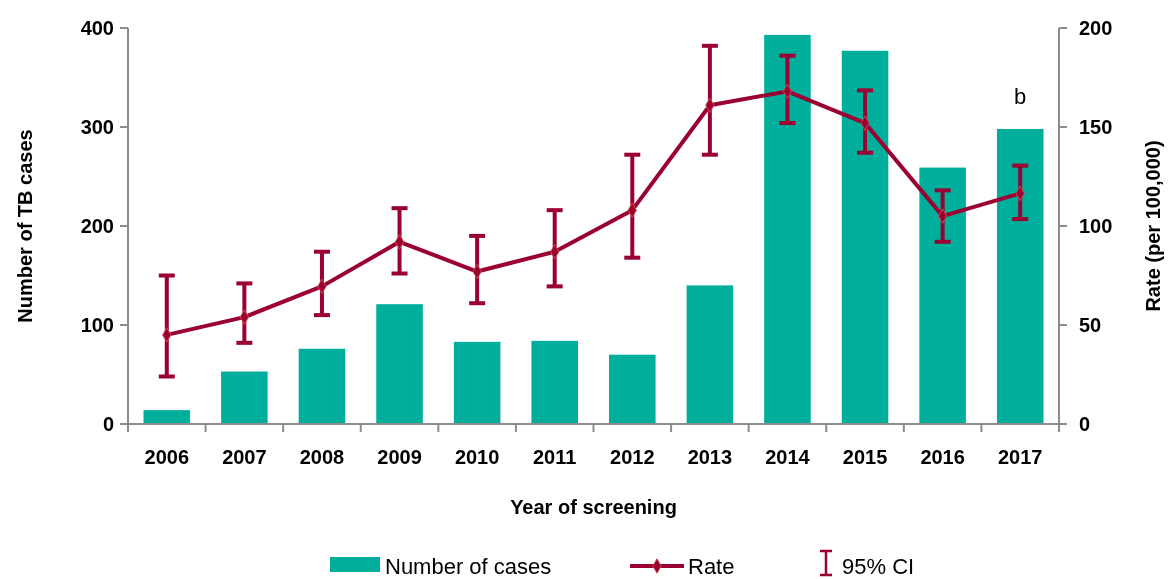 This screenshot has width=1176, height=579. I want to click on x-tick-label: 2010, so click(477, 457).